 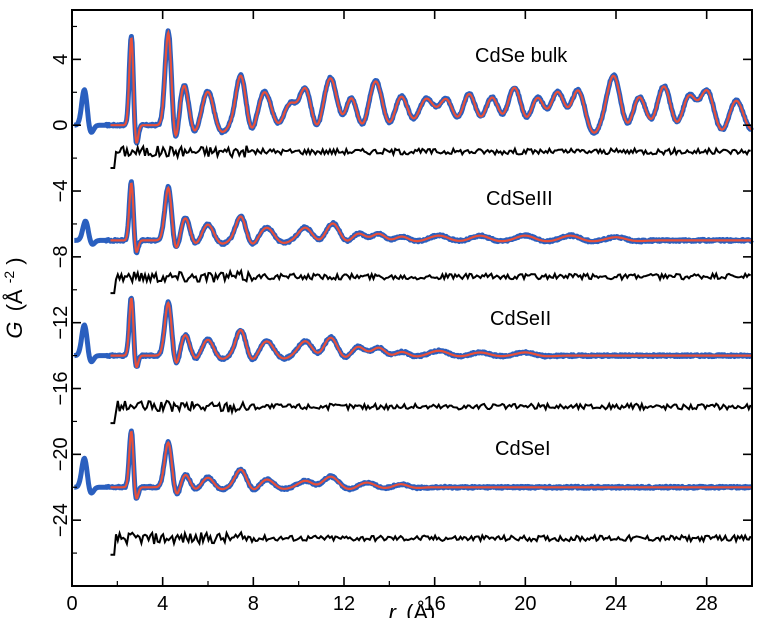 I want to click on y-axis-symbol: G, so click(x=14, y=330).